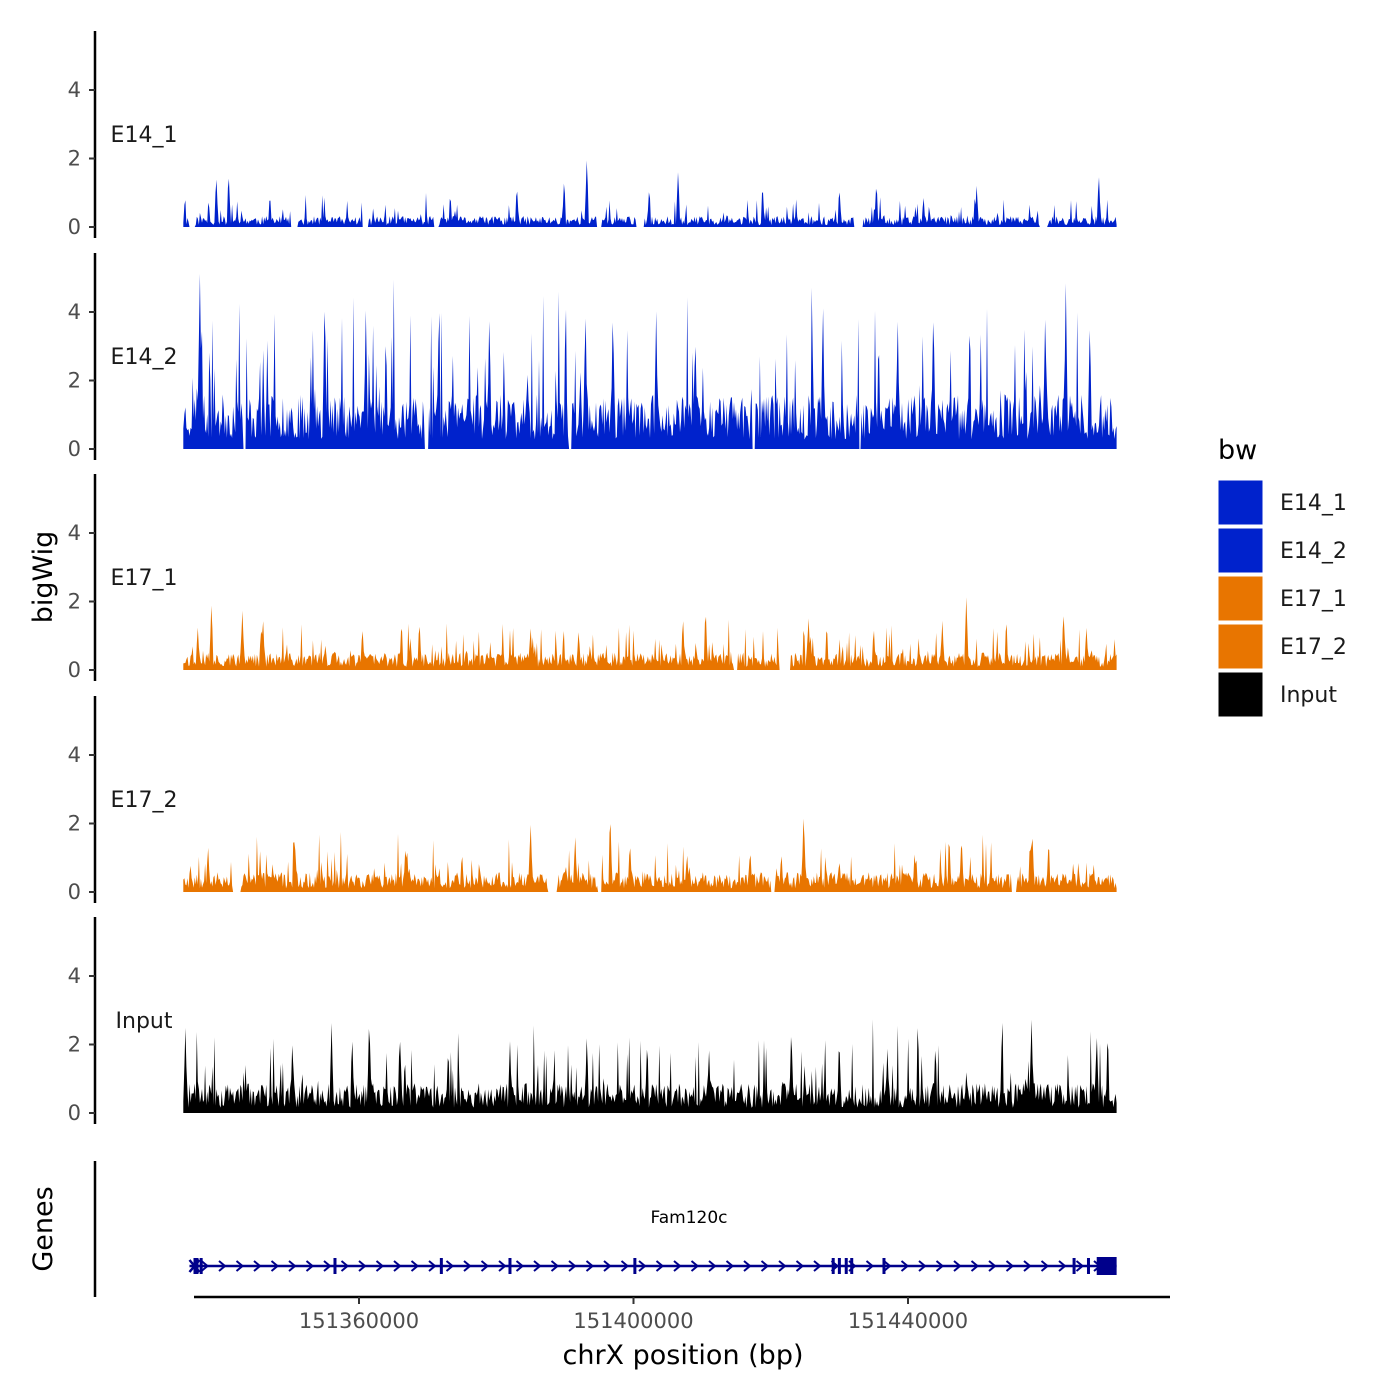 The height and width of the screenshot is (1400, 1400). I want to click on track-E14_2: 0 2 4 E14_2, so click(592, 357).